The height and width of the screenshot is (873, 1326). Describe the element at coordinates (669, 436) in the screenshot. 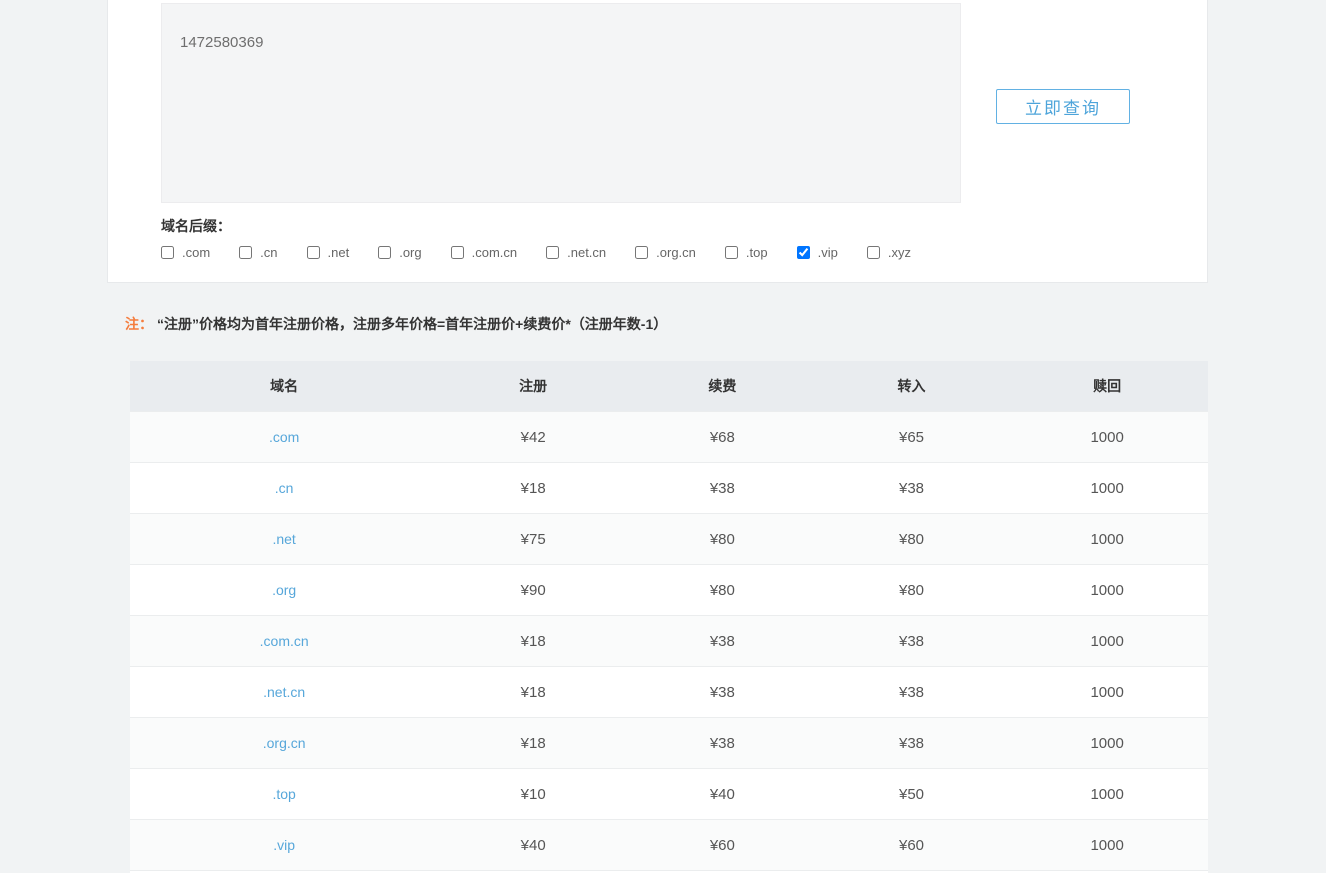

I see `table-row-com: .com ¥42 ¥68 ¥65 1000` at that location.